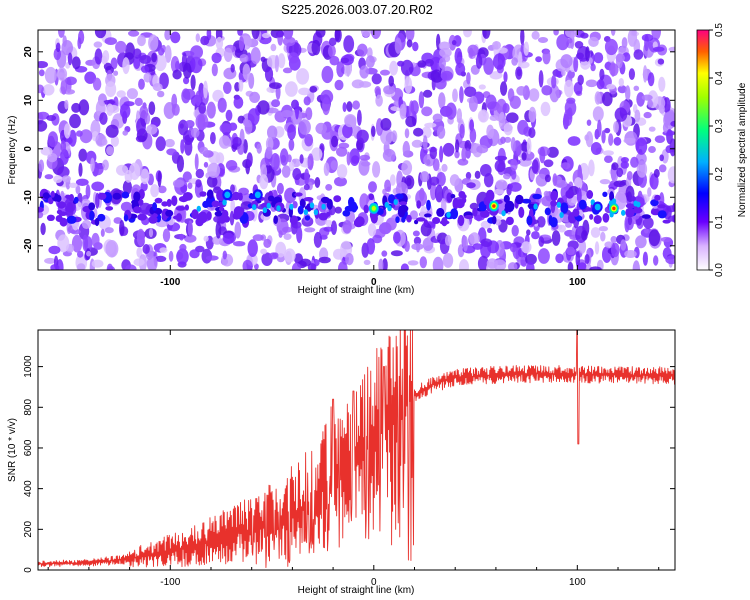 Image resolution: width=750 pixels, height=600 pixels. What do you see at coordinates (742, 149) in the screenshot?
I see `colorbar-label: Normalized spectral amplitude` at bounding box center [742, 149].